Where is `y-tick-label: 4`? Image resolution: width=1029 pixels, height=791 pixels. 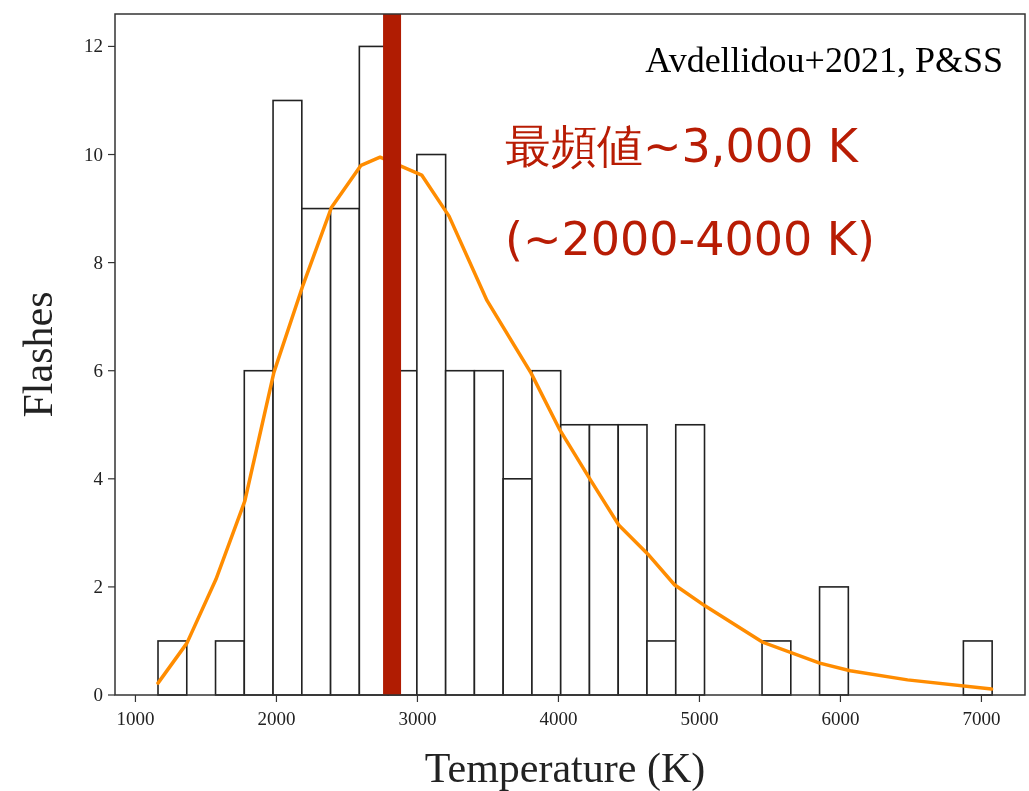 y-tick-label: 4 is located at coordinates (98, 478).